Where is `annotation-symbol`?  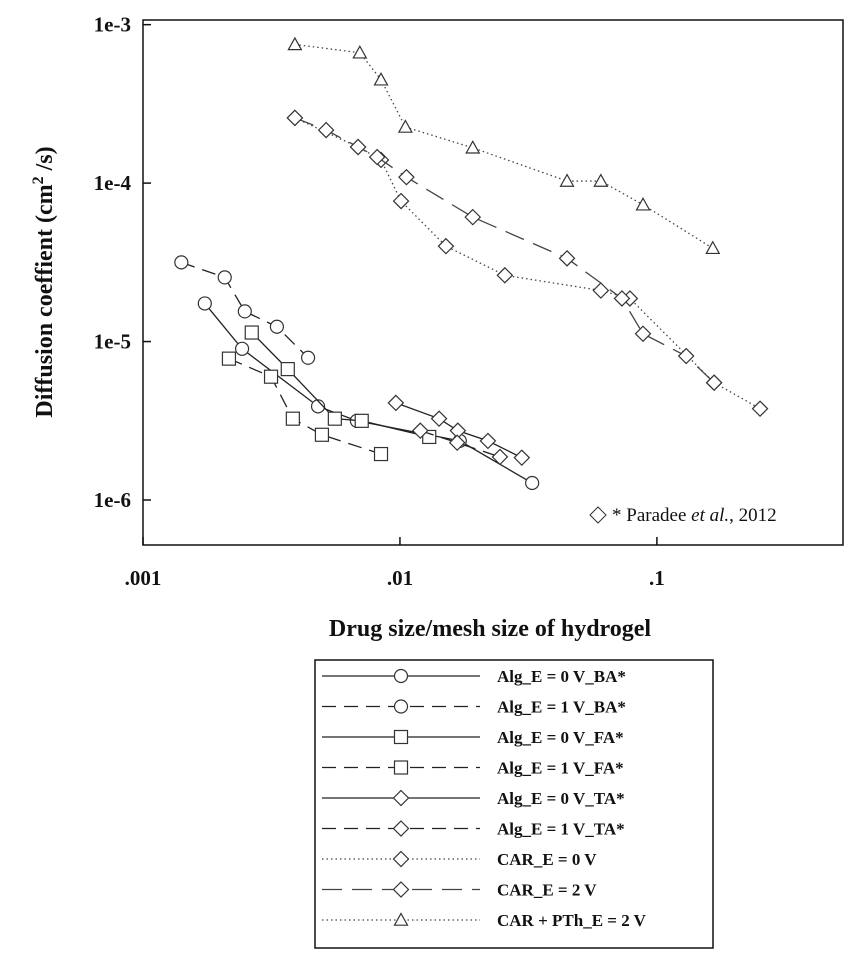 annotation-symbol is located at coordinates (598, 515).